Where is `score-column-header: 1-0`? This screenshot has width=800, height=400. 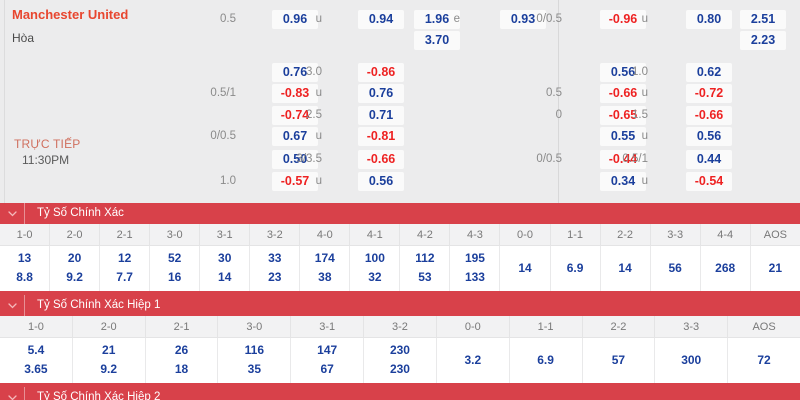
score-column-header: 1-0 is located at coordinates (36, 327).